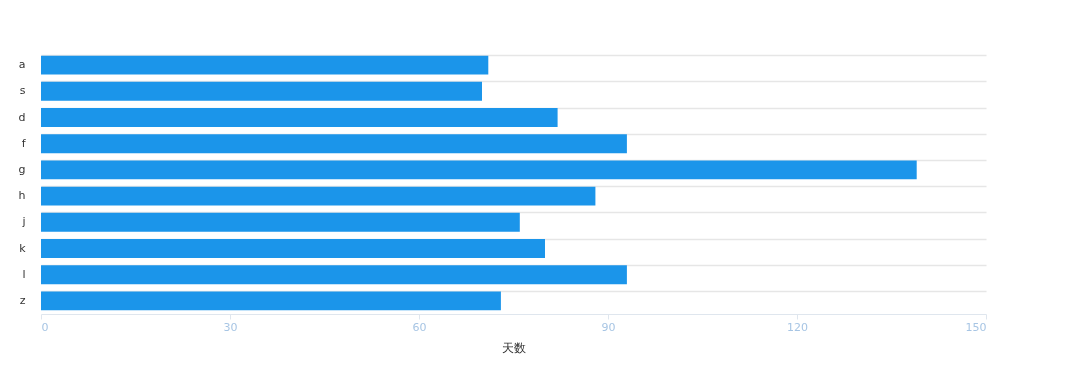  Describe the element at coordinates (797, 327) in the screenshot. I see `x-tick-label: 120` at that location.